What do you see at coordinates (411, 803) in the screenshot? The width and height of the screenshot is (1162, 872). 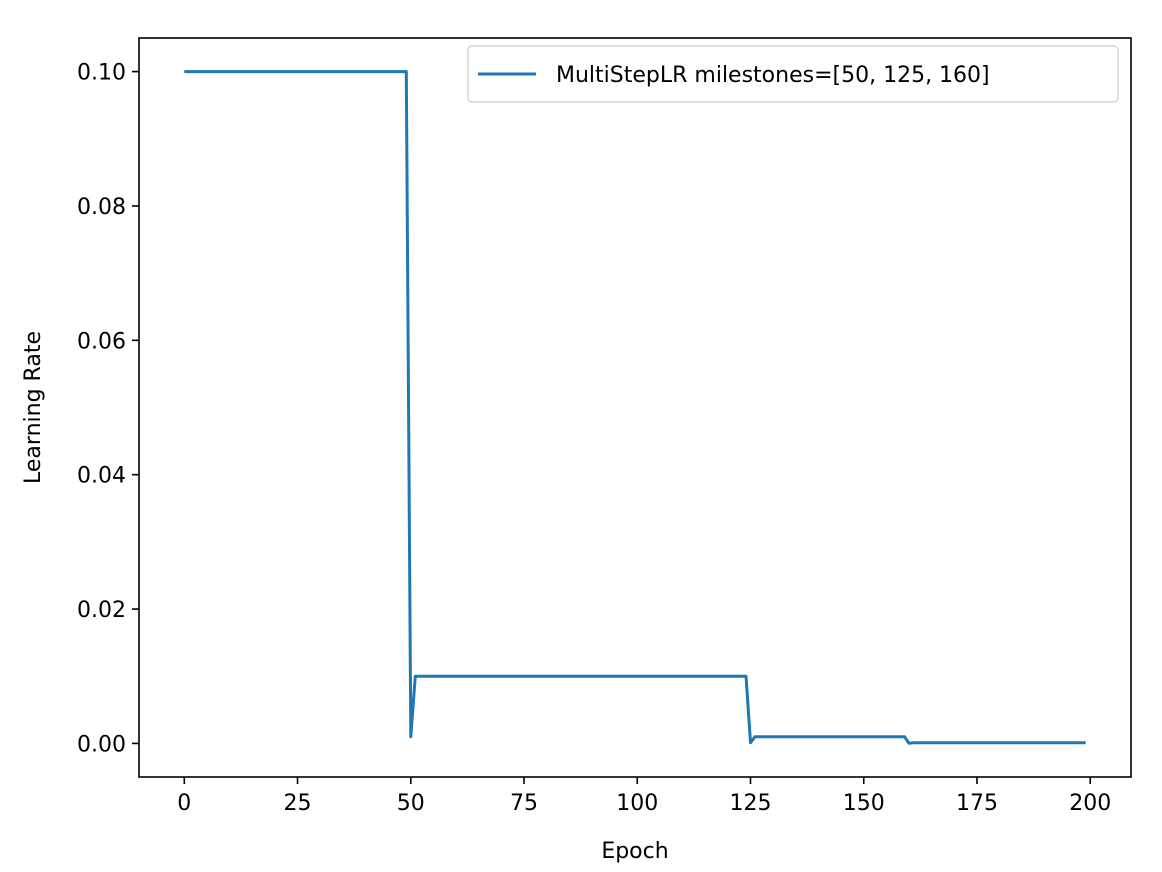 I see `x-tick-label: 50` at bounding box center [411, 803].